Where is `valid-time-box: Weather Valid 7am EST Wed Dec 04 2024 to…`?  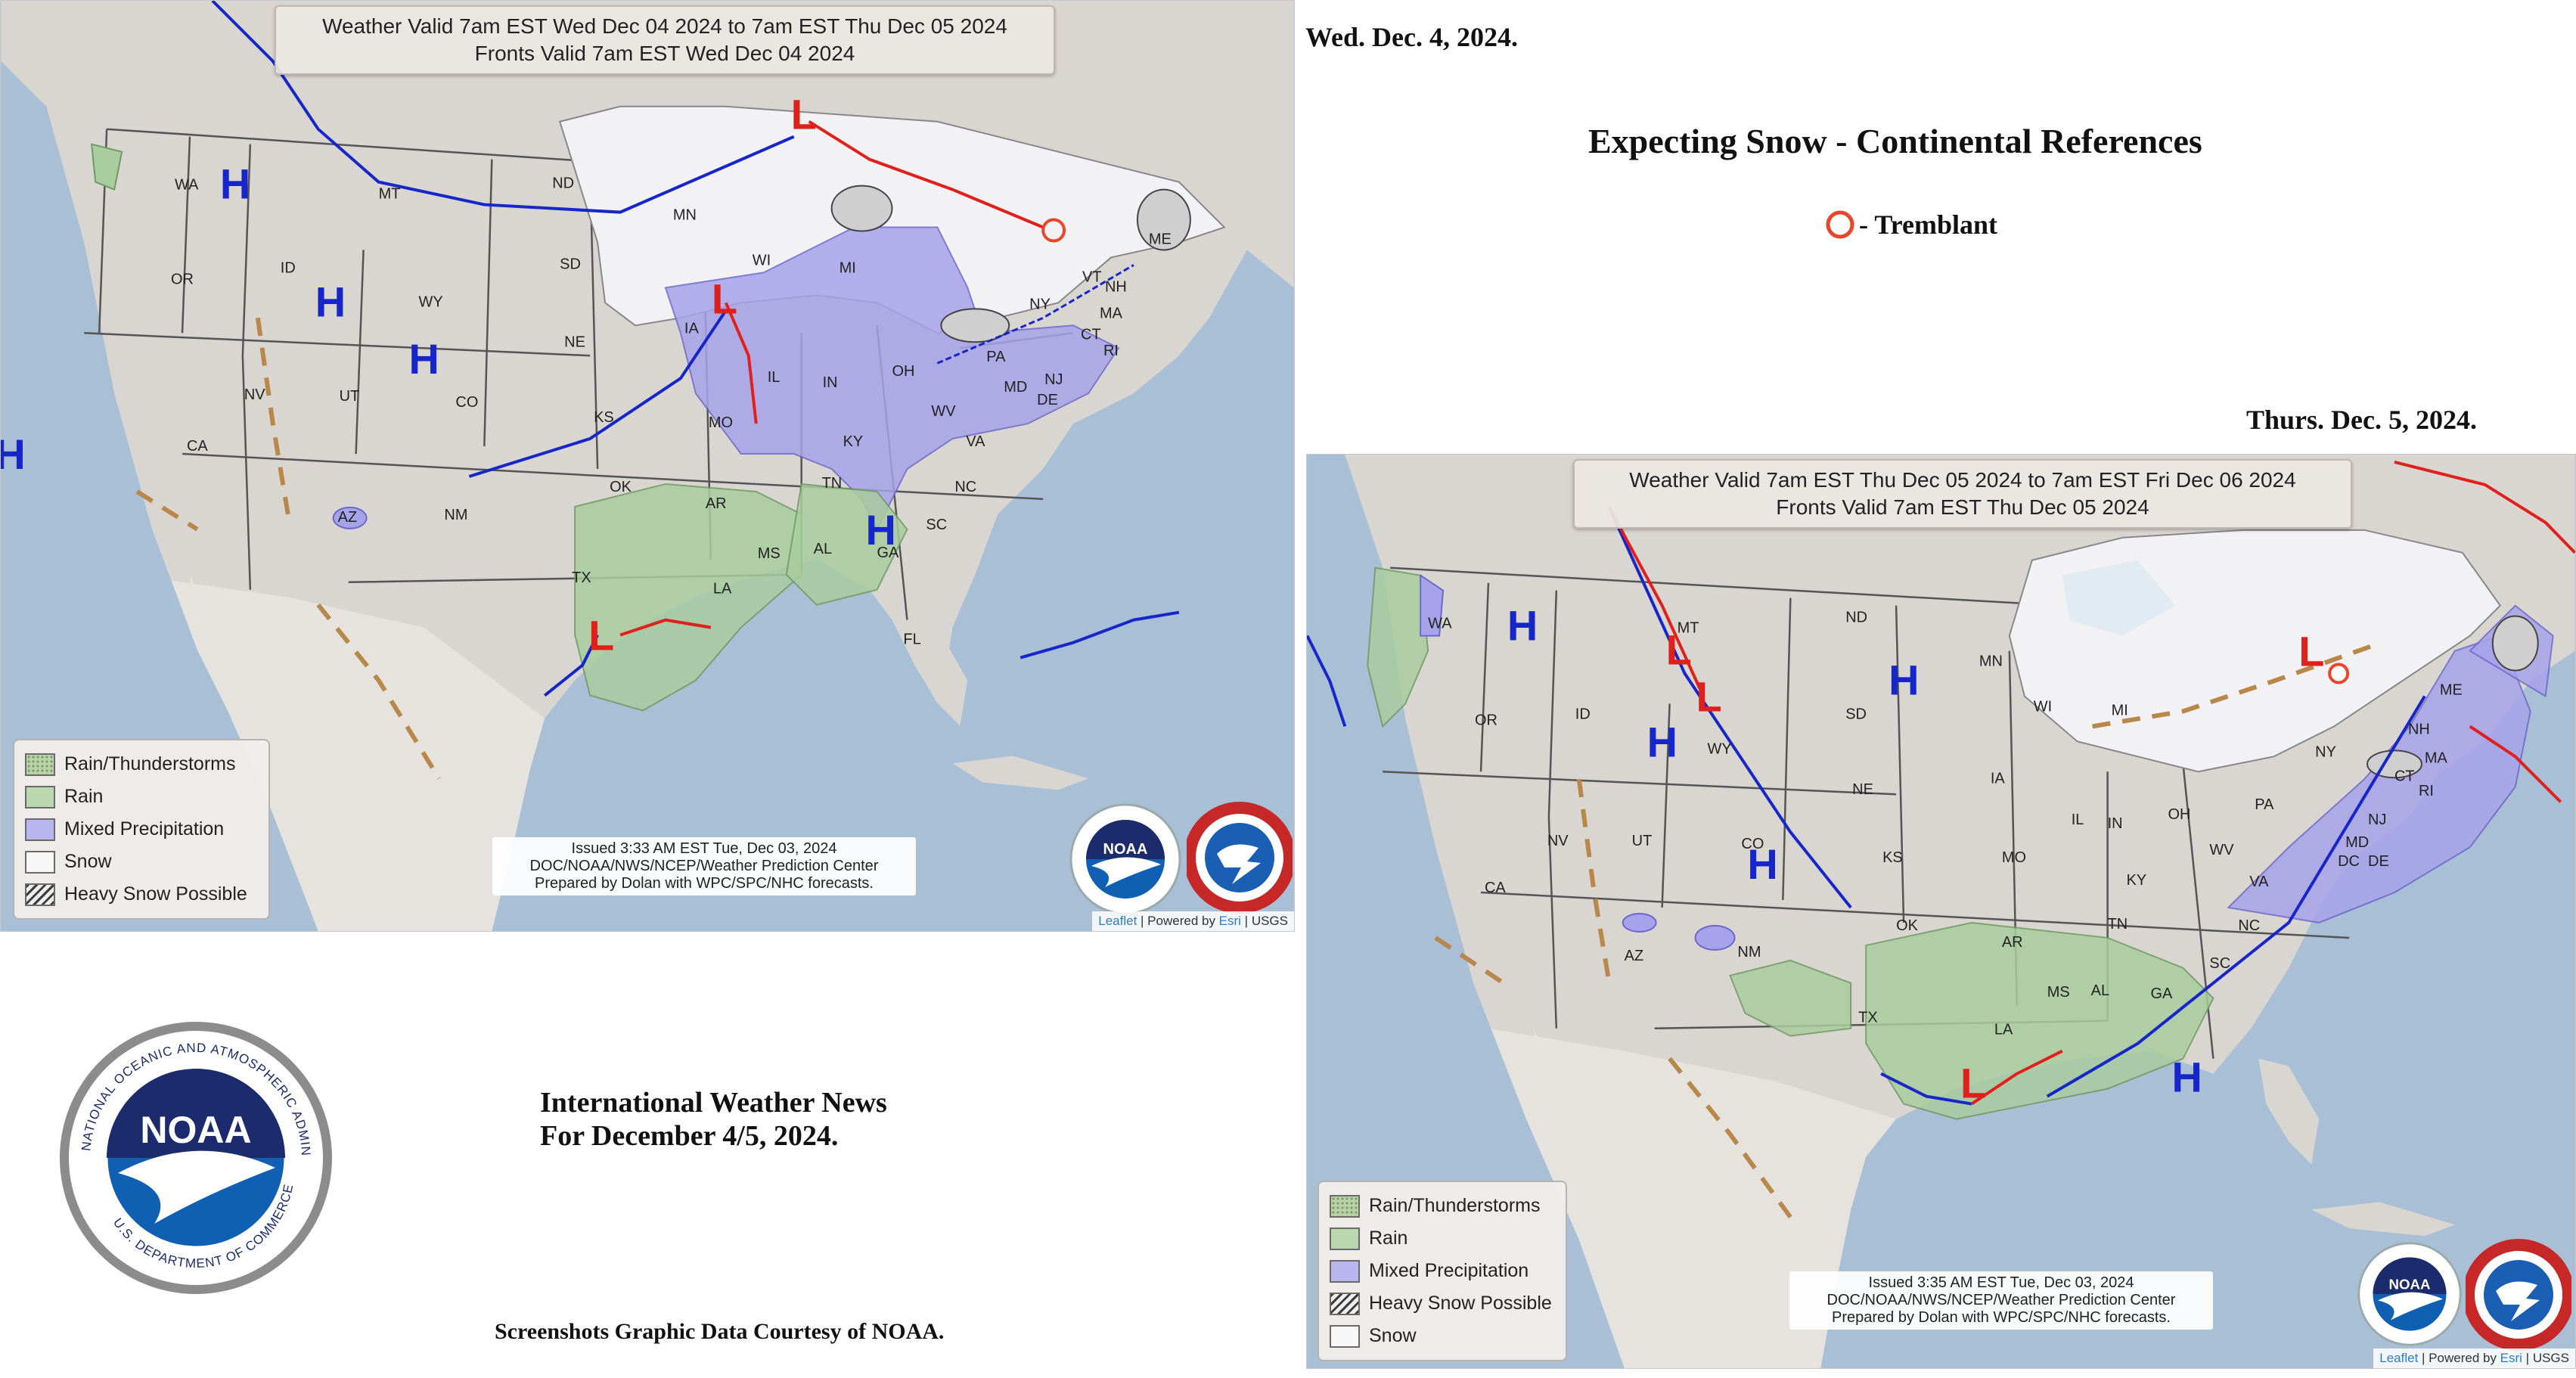 valid-time-box: Weather Valid 7am EST Wed Dec 04 2024 to… is located at coordinates (665, 40).